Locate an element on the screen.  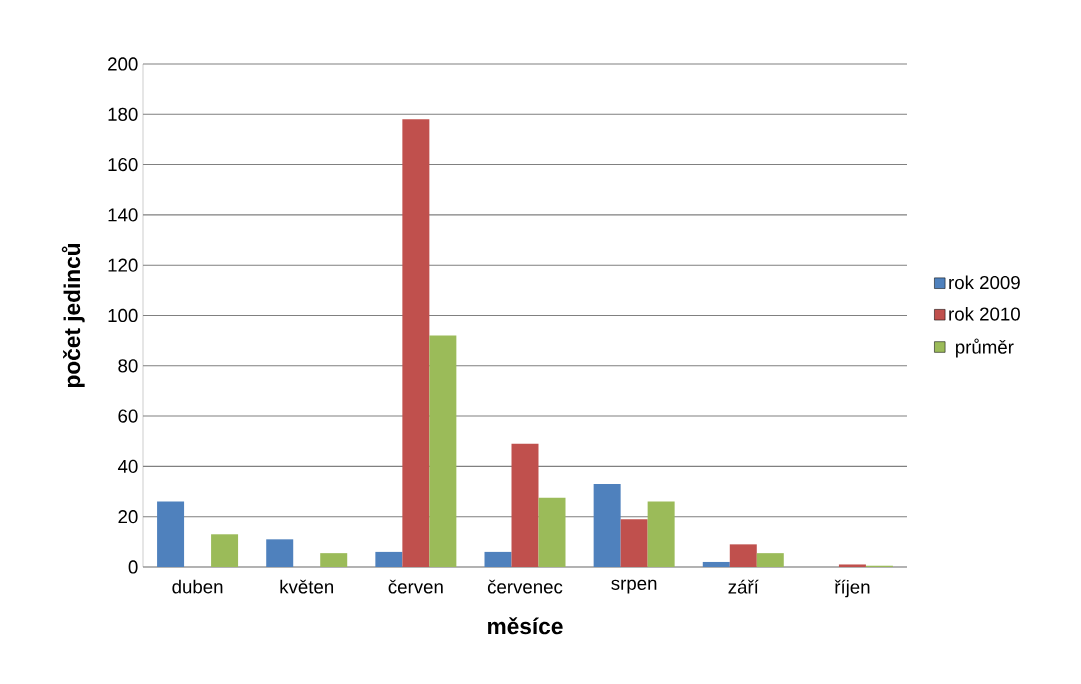
x-tick-label: květen is located at coordinates (307, 586).